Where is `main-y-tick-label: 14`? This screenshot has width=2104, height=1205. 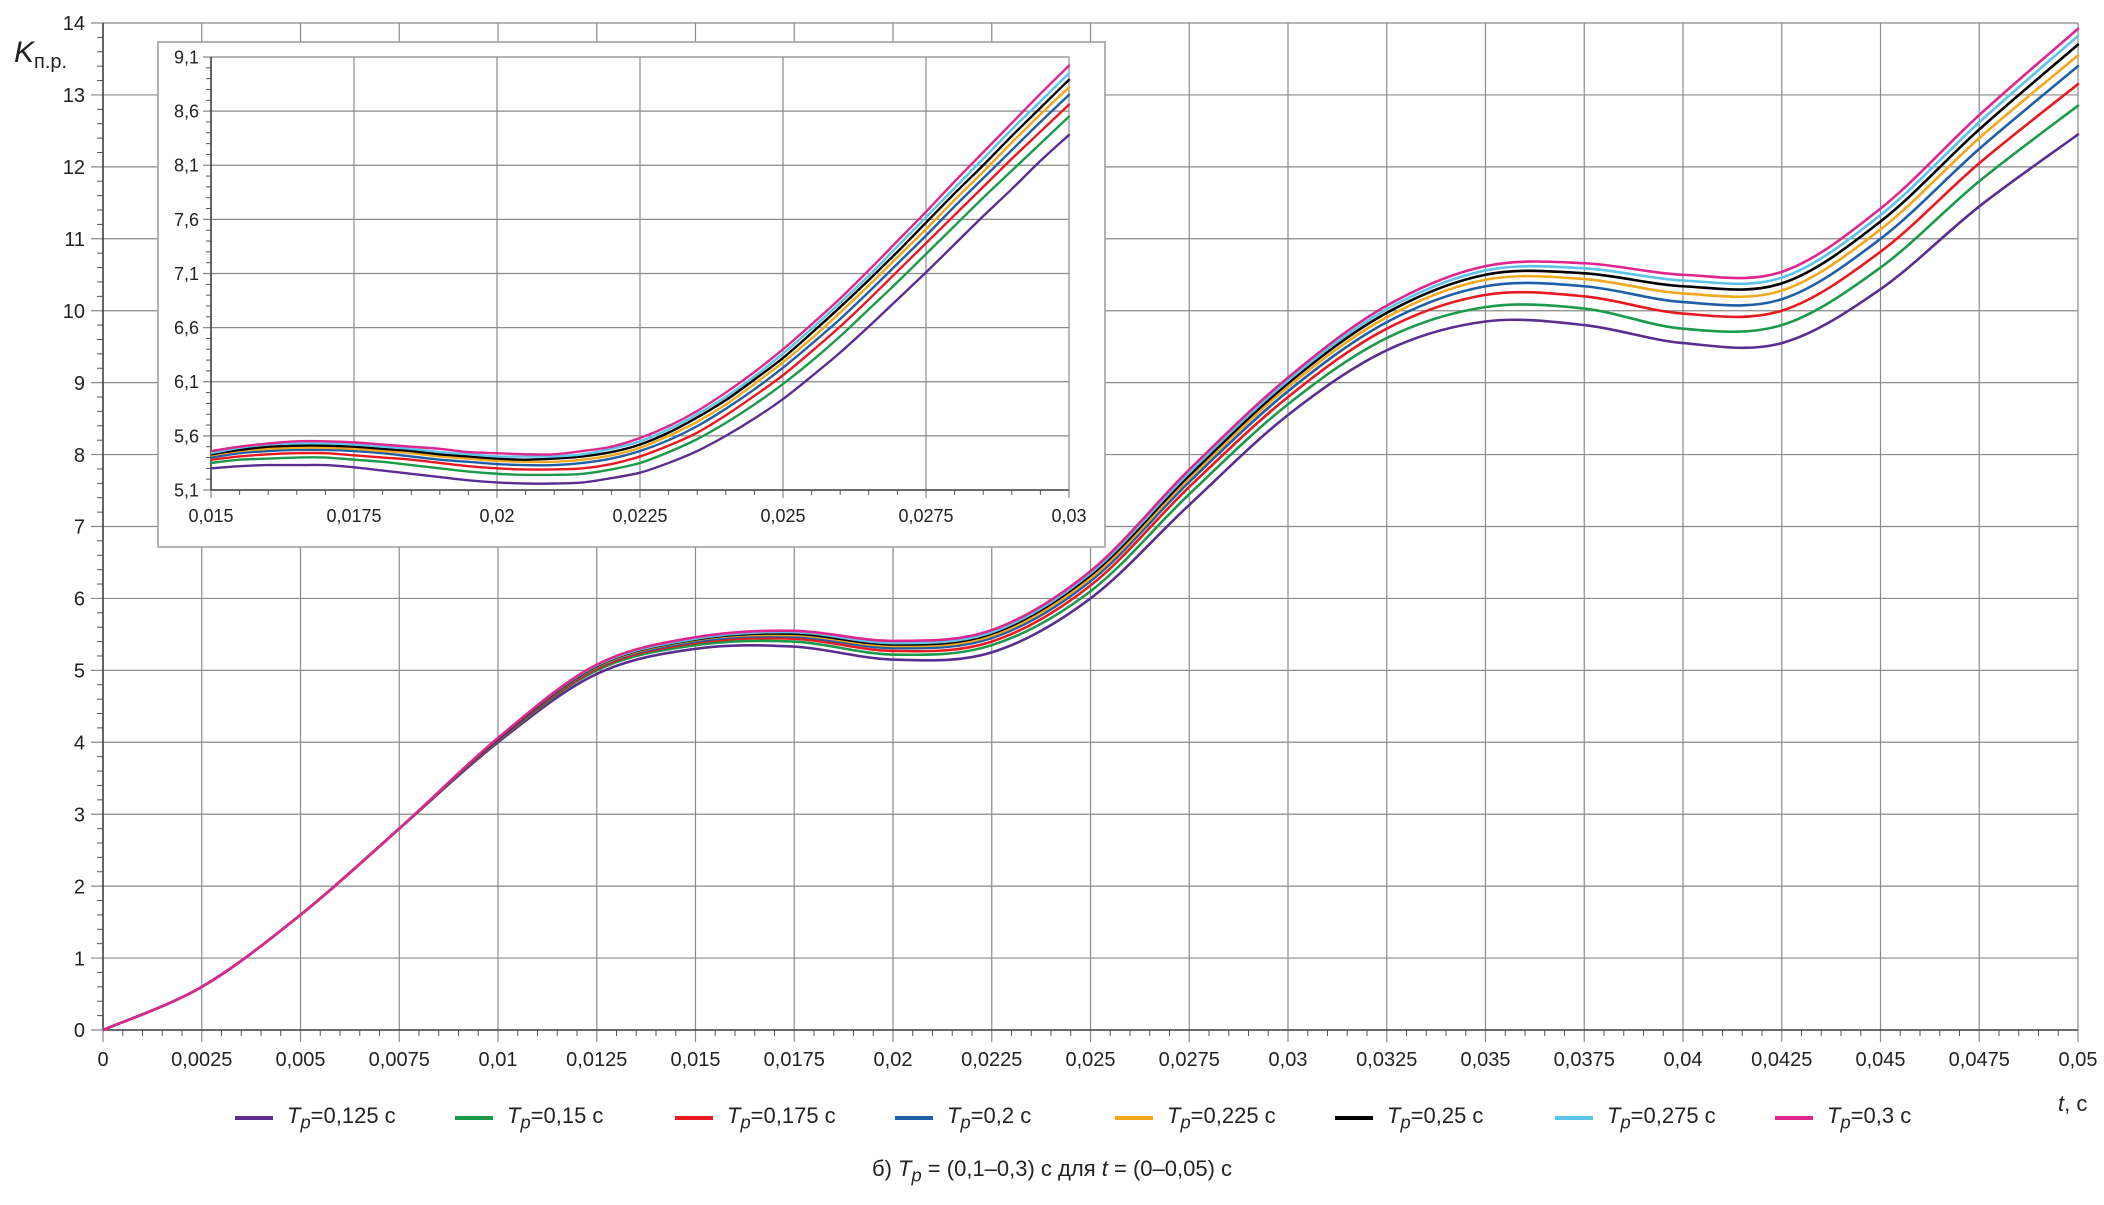
main-y-tick-label: 14 is located at coordinates (74, 24).